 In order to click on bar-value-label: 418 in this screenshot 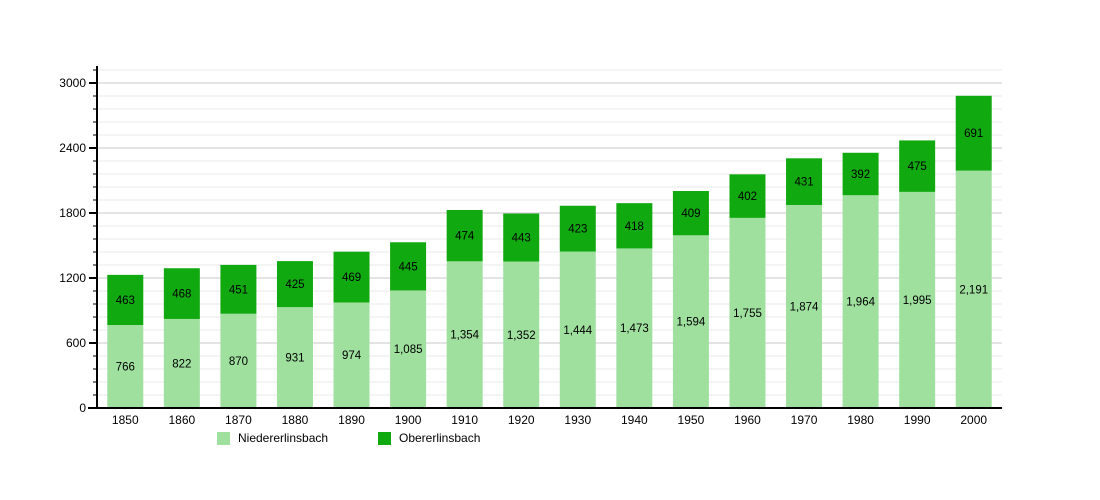, I will do `click(634, 227)`.